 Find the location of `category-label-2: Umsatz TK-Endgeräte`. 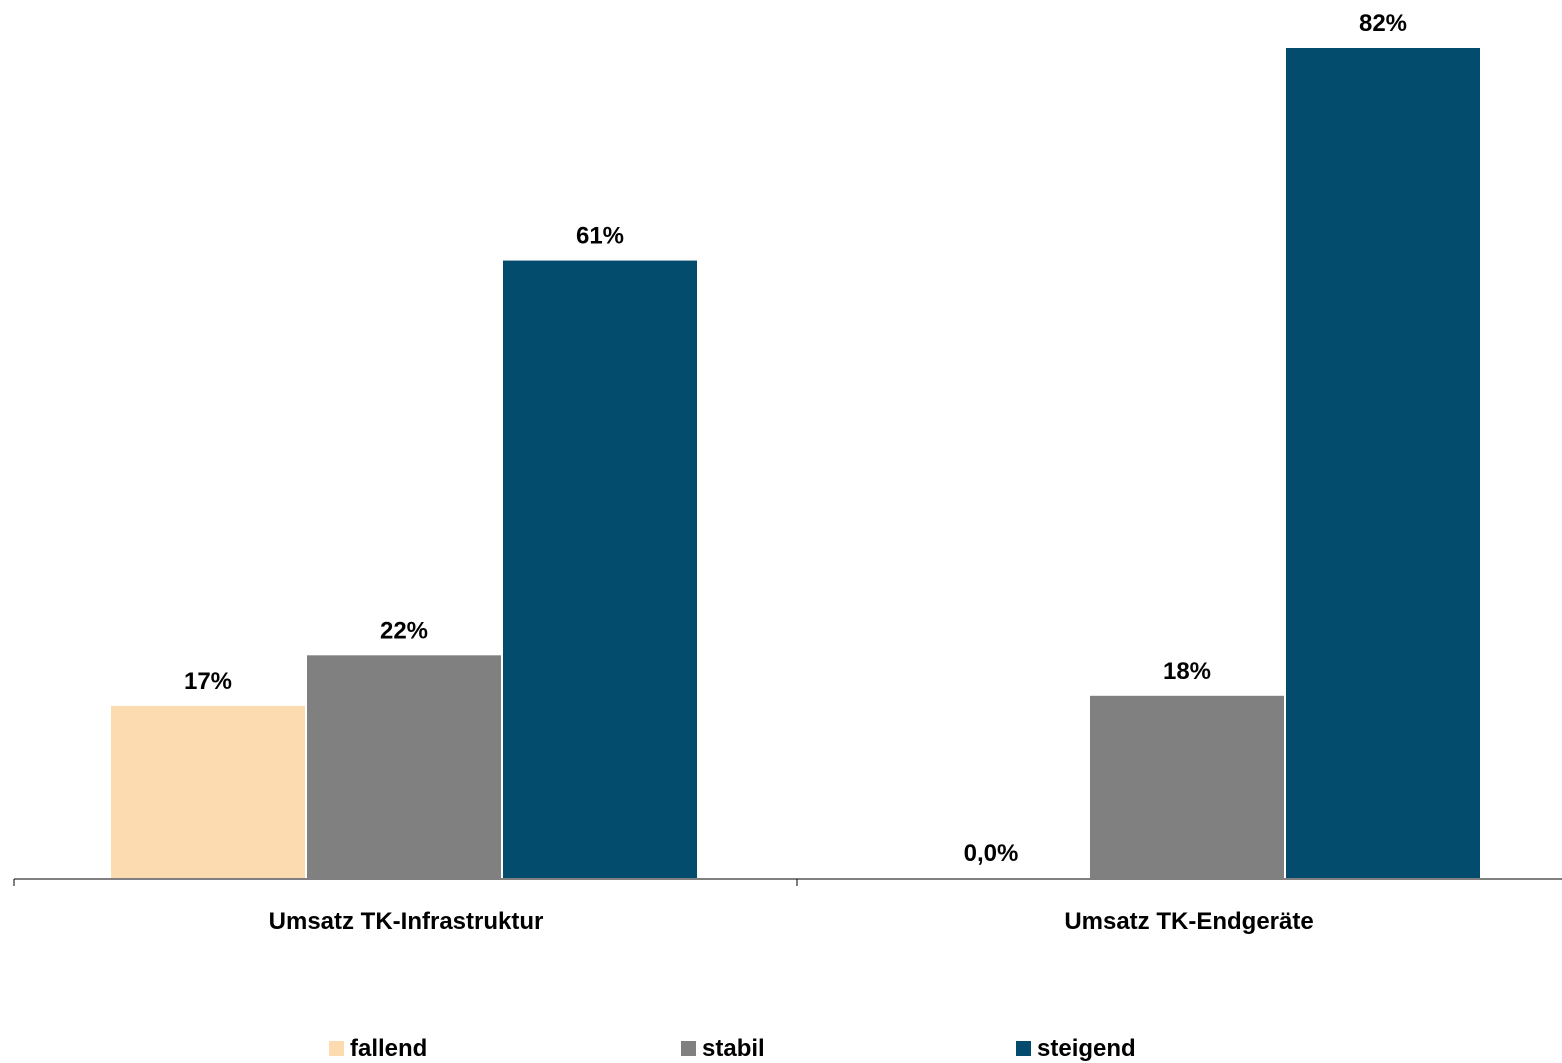

category-label-2: Umsatz TK-Endgeräte is located at coordinates (1188, 921).